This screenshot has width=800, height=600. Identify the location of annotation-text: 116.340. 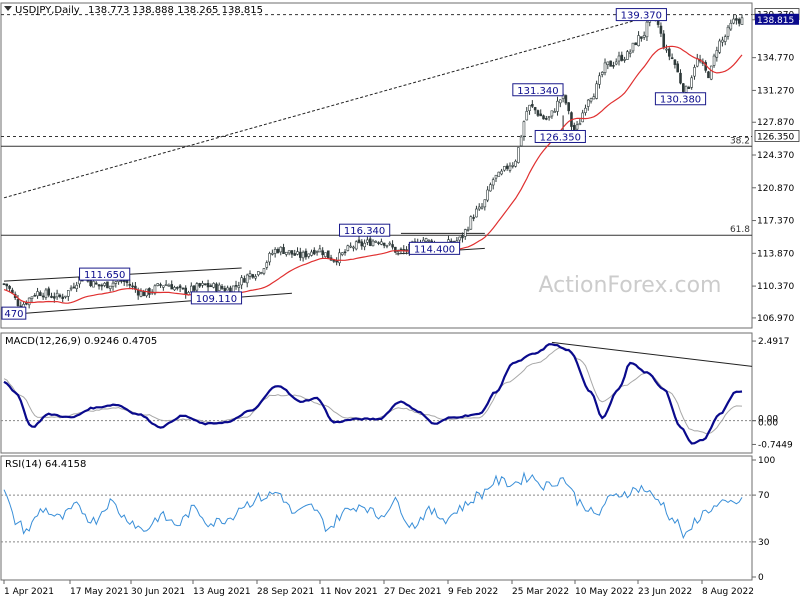
(364, 231).